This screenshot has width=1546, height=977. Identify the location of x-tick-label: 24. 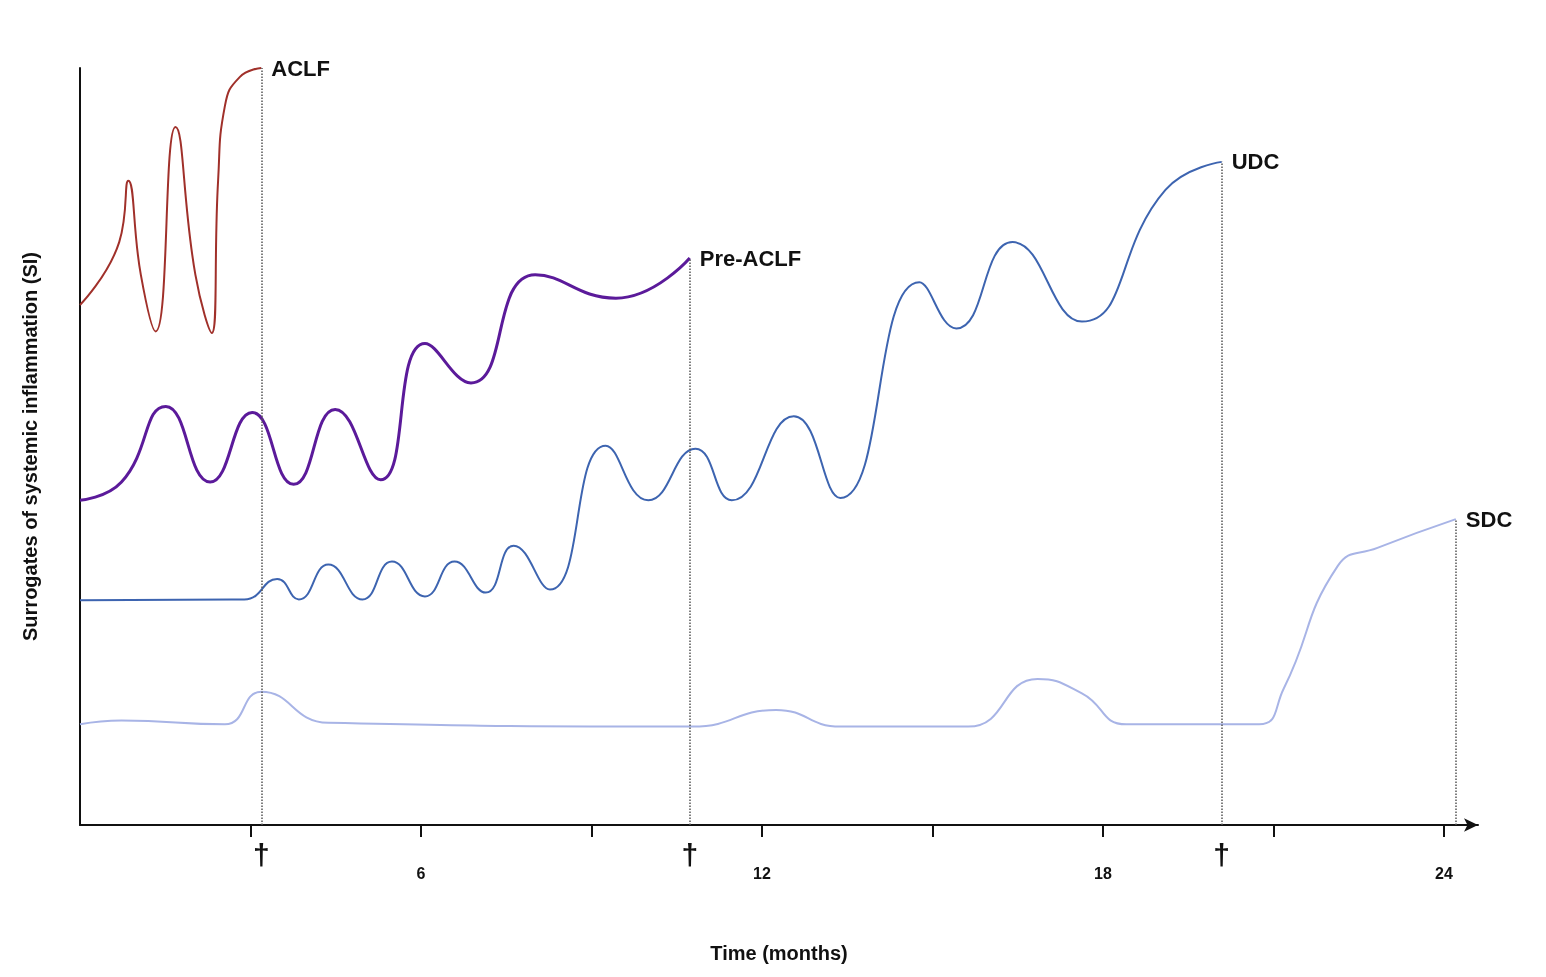
(1444, 873).